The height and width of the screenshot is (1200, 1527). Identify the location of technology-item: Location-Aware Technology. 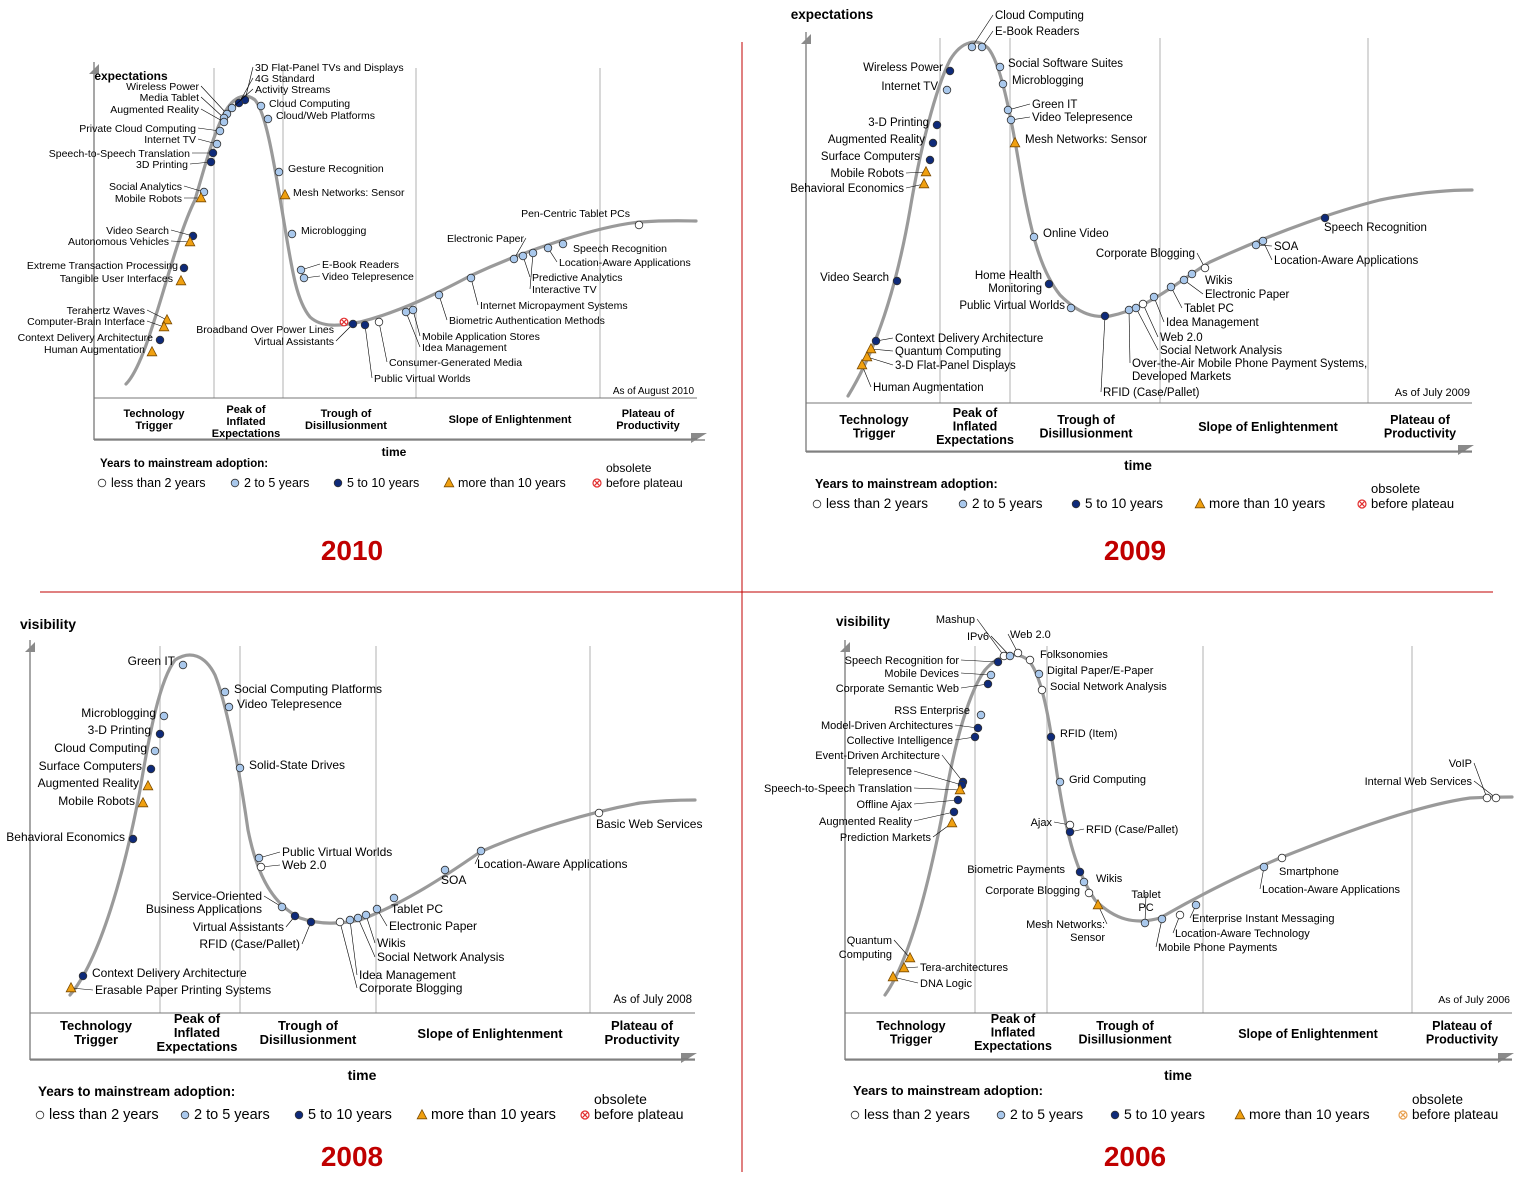
(1241, 925).